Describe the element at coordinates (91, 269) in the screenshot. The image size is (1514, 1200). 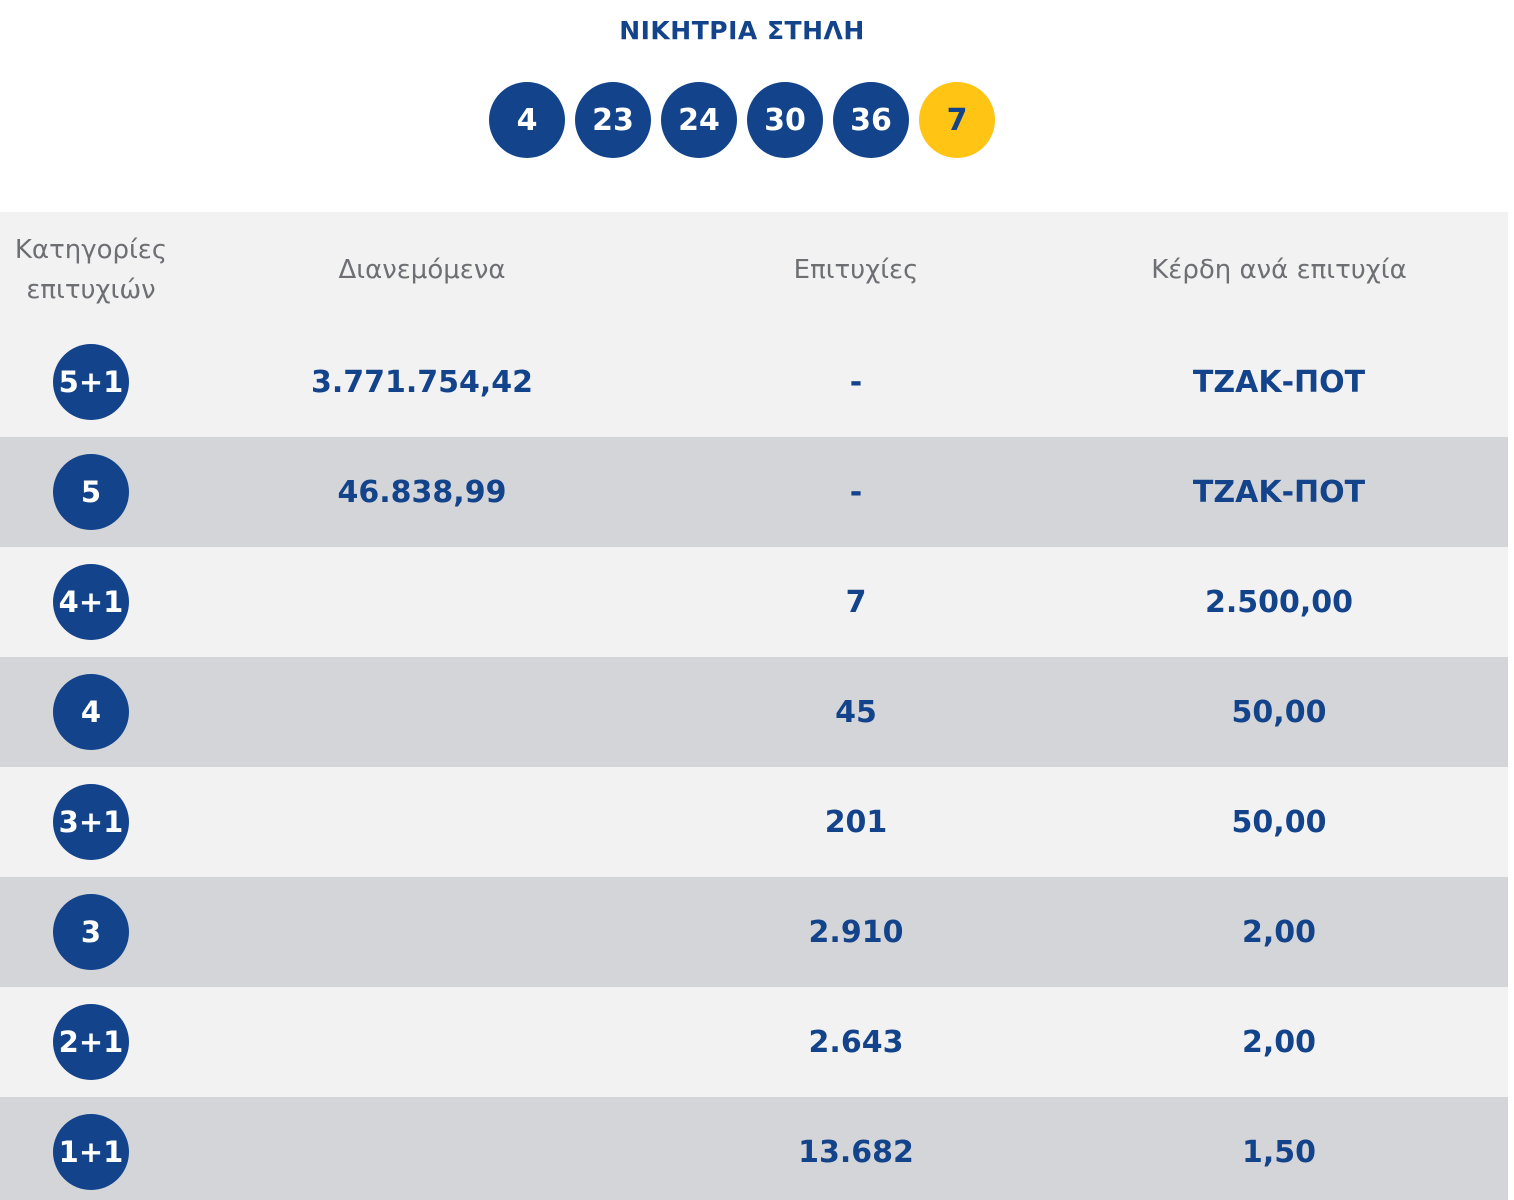
I see `header-category: Κατηγορίες επιτυχιών` at that location.